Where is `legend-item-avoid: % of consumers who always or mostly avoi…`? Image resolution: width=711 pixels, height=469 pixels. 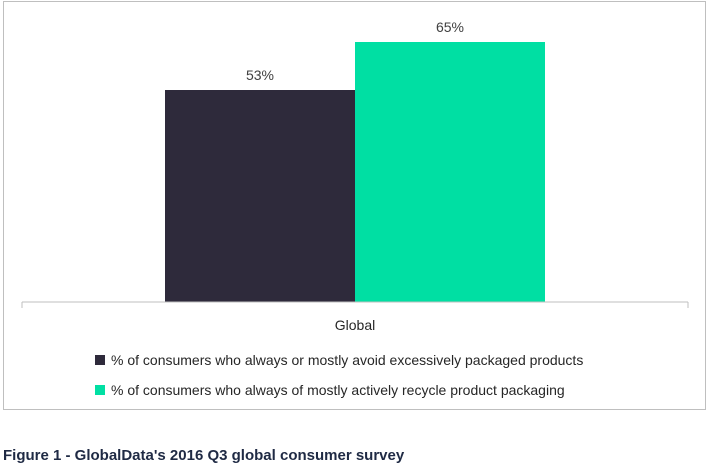 legend-item-avoid: % of consumers who always or mostly avoi… is located at coordinates (339, 360).